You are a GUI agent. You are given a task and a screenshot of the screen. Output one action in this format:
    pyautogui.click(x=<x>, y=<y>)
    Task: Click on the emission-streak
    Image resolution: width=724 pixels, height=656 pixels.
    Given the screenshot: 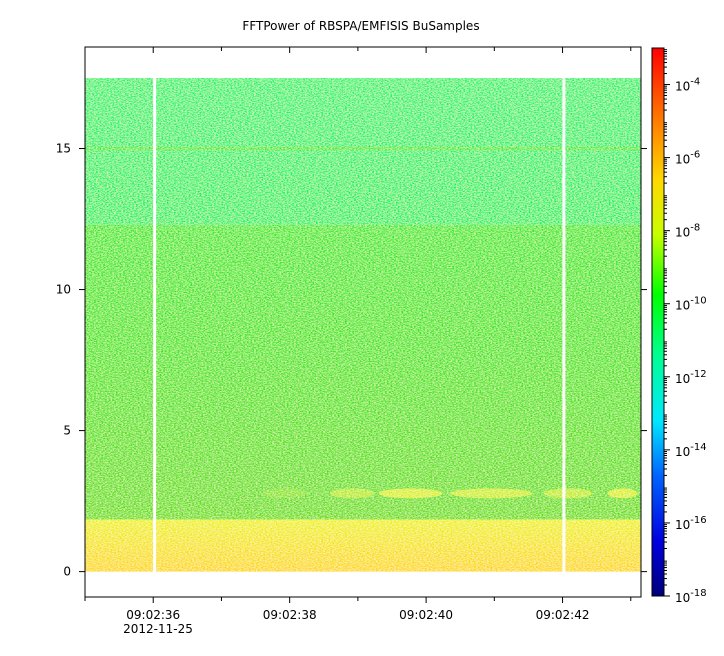 What is the action you would take?
    pyautogui.click(x=450, y=493)
    